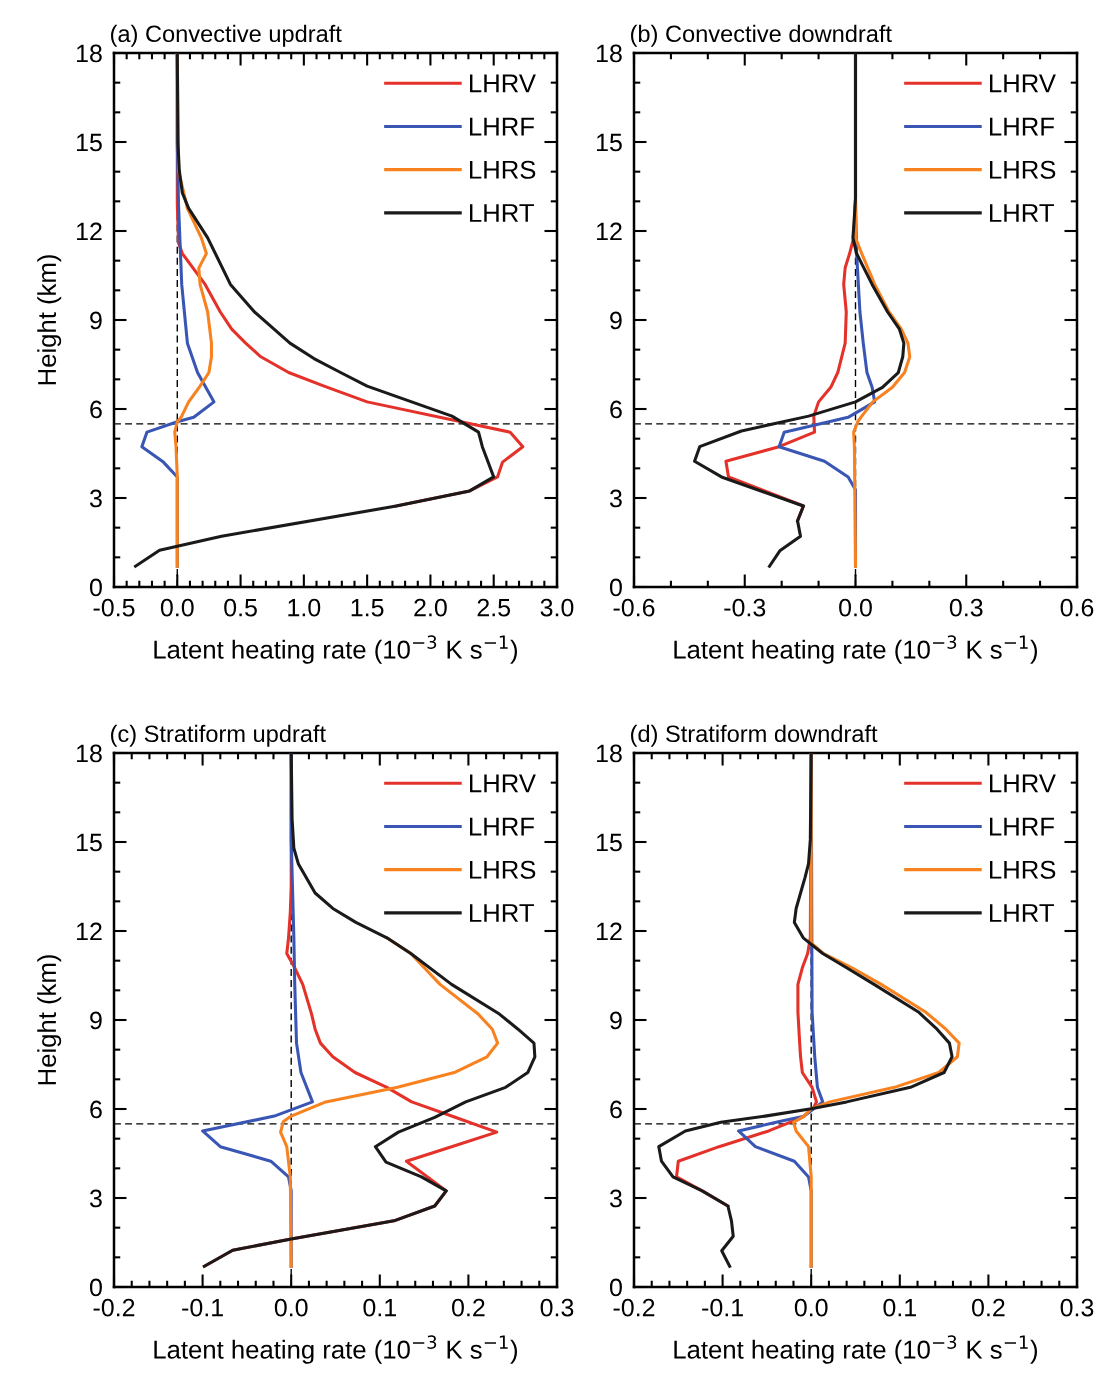 This screenshot has width=1103, height=1388. Describe the element at coordinates (430, 607) in the screenshot. I see `x-tick-label: 2.0` at that location.